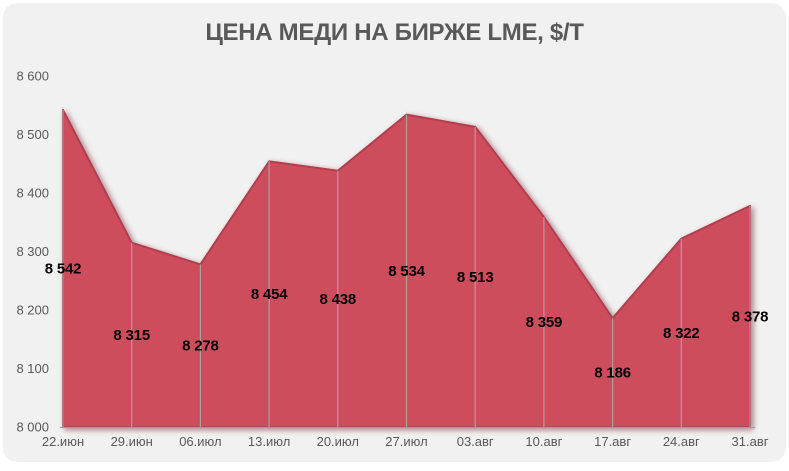  What do you see at coordinates (394, 32) in the screenshot?
I see `chart-title: ЦЕНА МЕДИ НА БИРЖЕ LME, $/Т` at bounding box center [394, 32].